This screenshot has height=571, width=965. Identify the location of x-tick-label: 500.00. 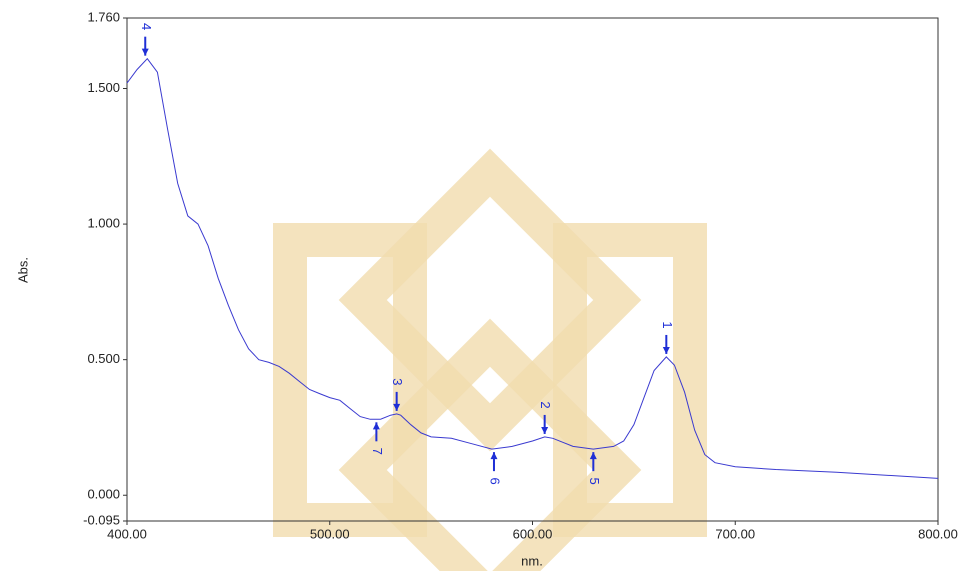
(330, 533).